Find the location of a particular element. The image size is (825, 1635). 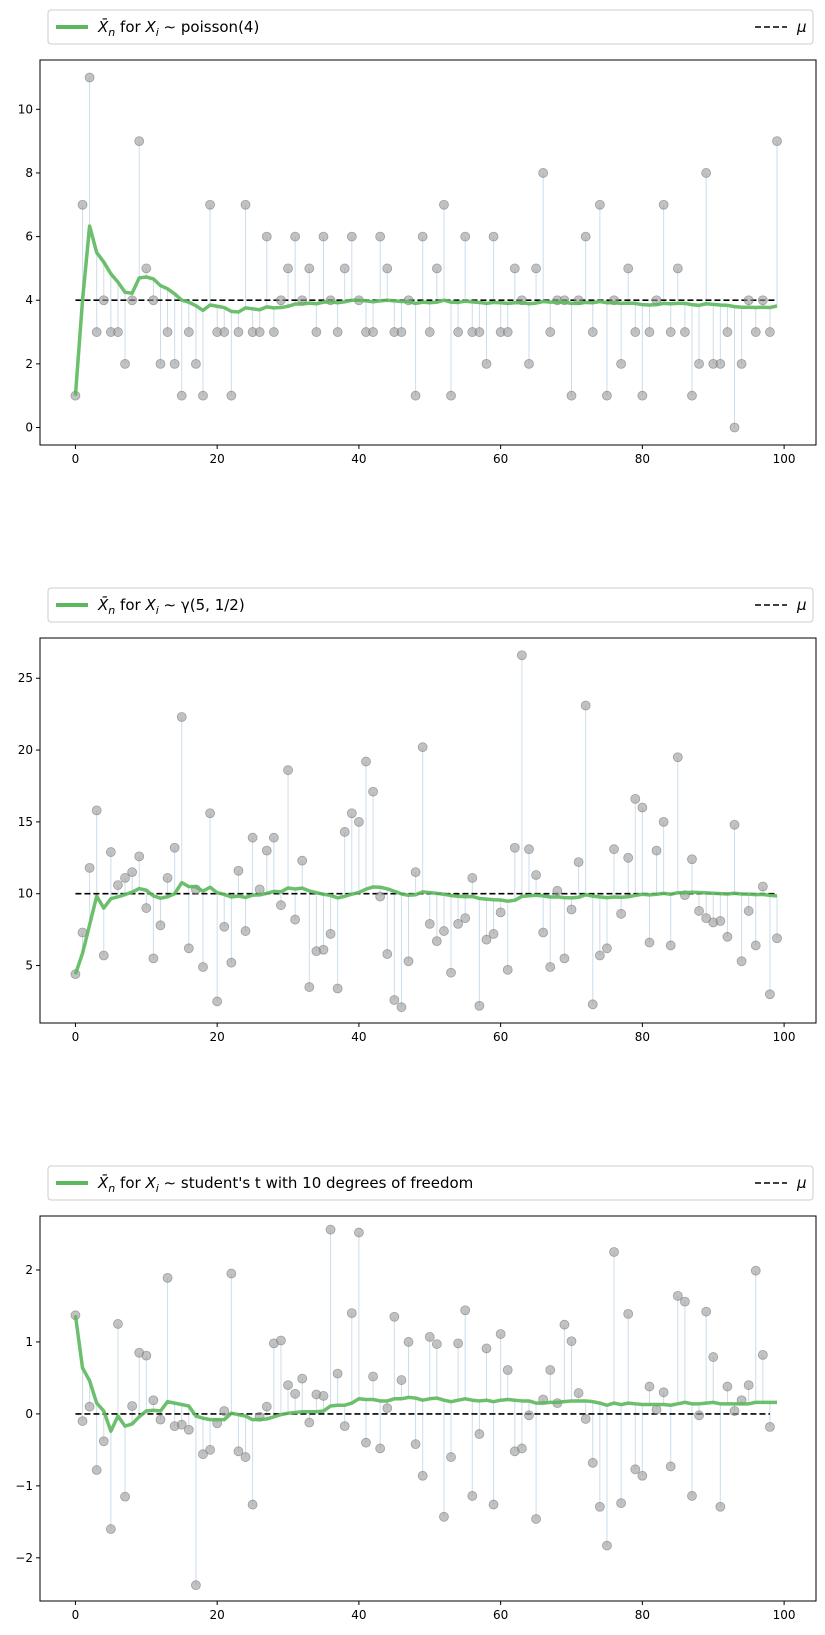

y-tick-label: 4 is located at coordinates (29, 300).